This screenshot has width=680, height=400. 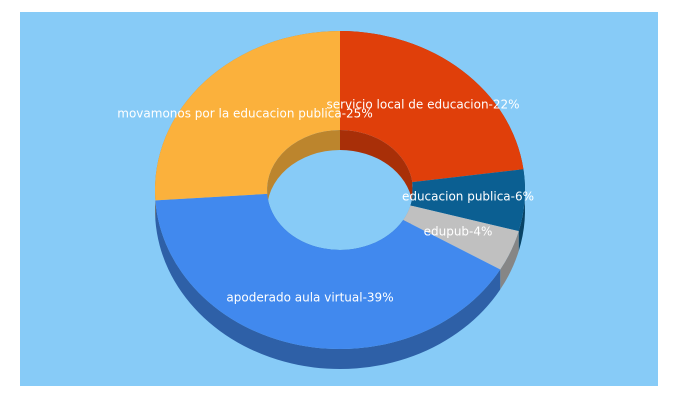 I want to click on slice-label: edupub-4%, so click(x=458, y=232).